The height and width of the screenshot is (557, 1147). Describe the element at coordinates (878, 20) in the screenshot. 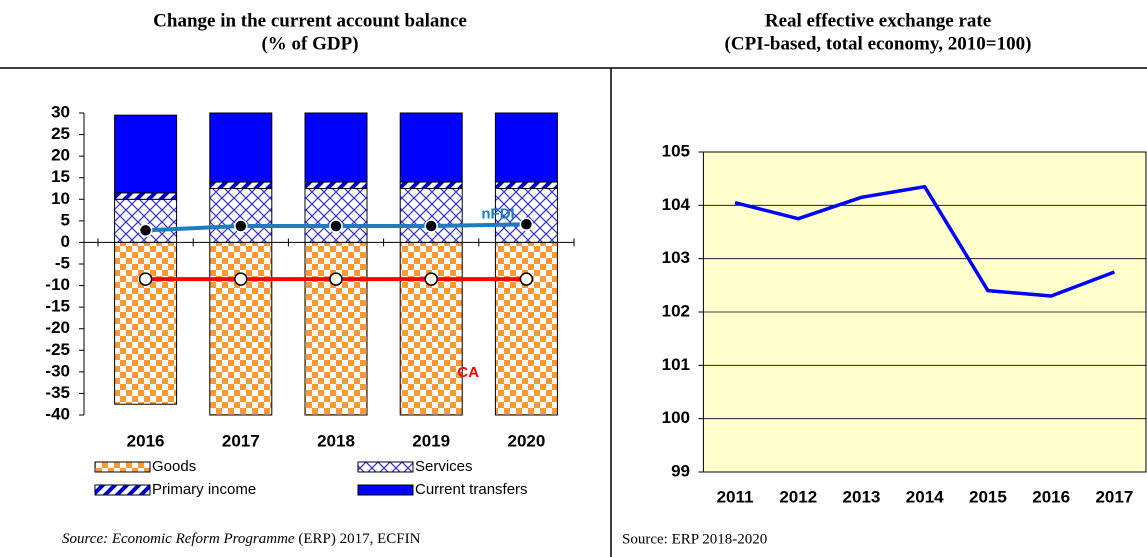

I see `chart-title: Real effective exchange rate` at that location.